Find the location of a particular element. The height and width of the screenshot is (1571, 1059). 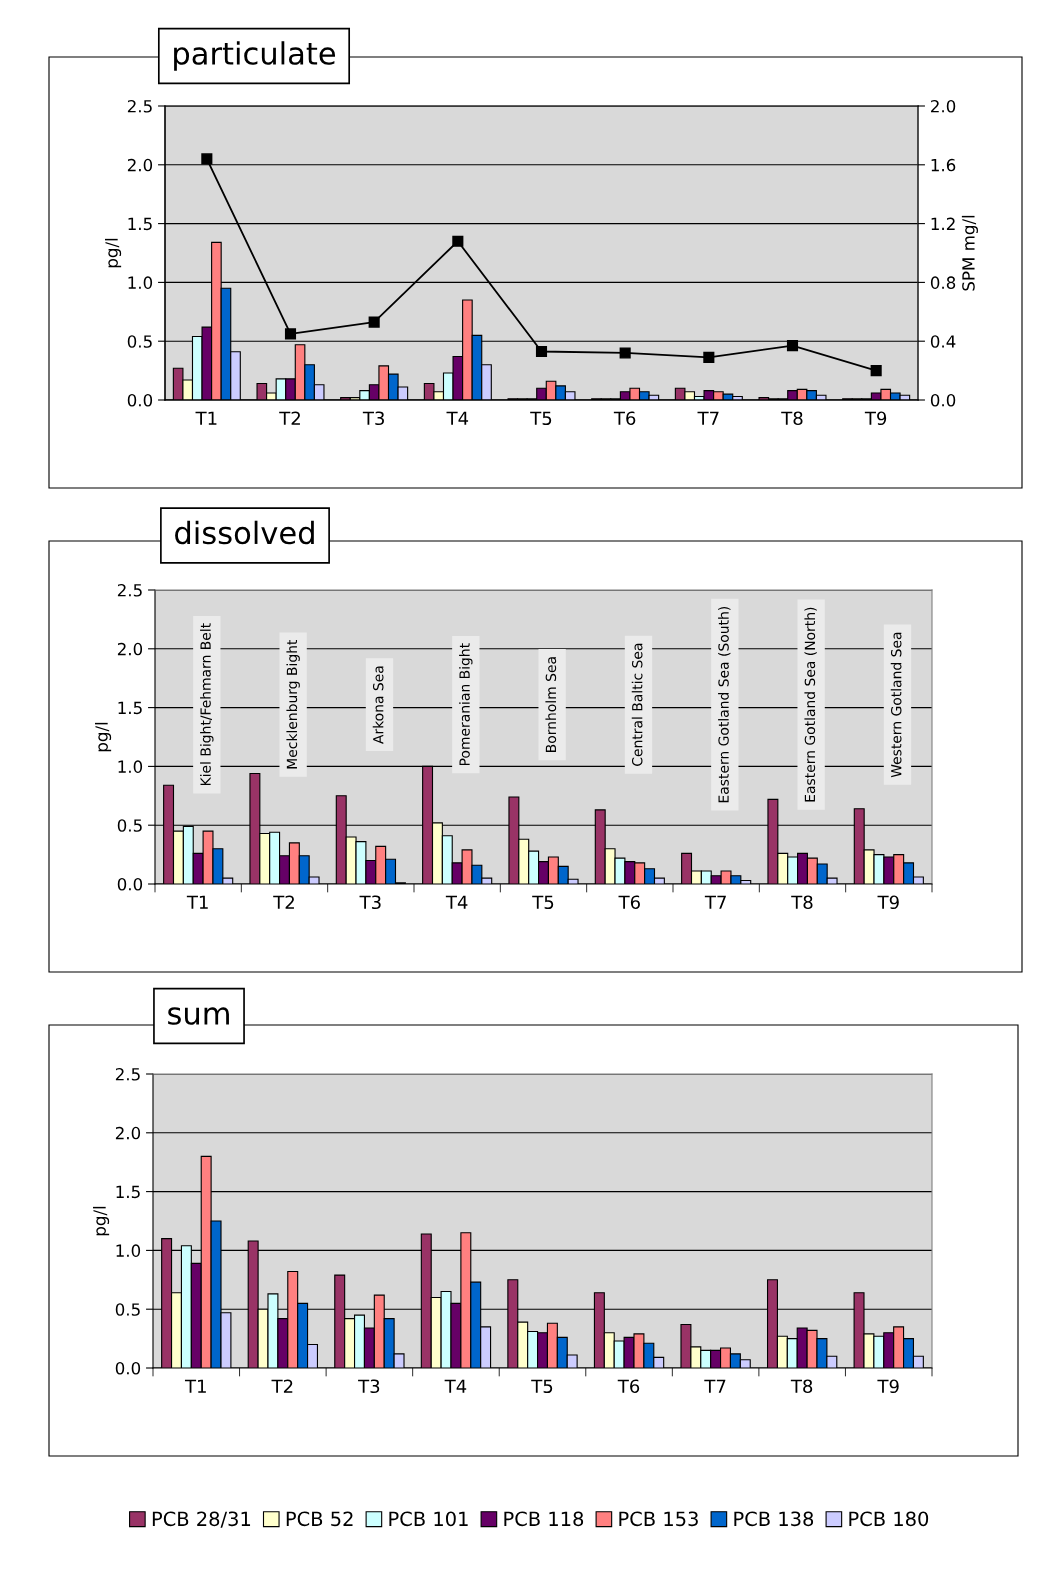

y2-tick-label: 0.4 is located at coordinates (943, 341).